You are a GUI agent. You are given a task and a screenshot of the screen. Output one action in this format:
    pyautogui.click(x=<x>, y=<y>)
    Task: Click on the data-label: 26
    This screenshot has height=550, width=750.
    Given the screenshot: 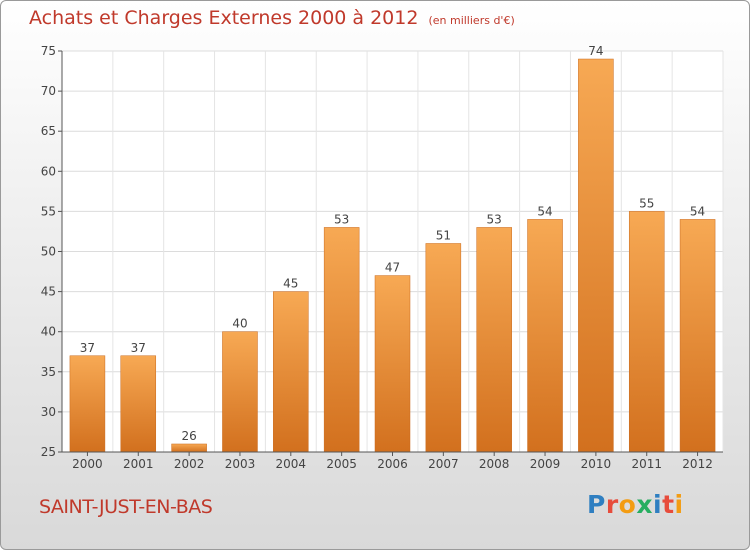 What is the action you would take?
    pyautogui.click(x=188, y=436)
    